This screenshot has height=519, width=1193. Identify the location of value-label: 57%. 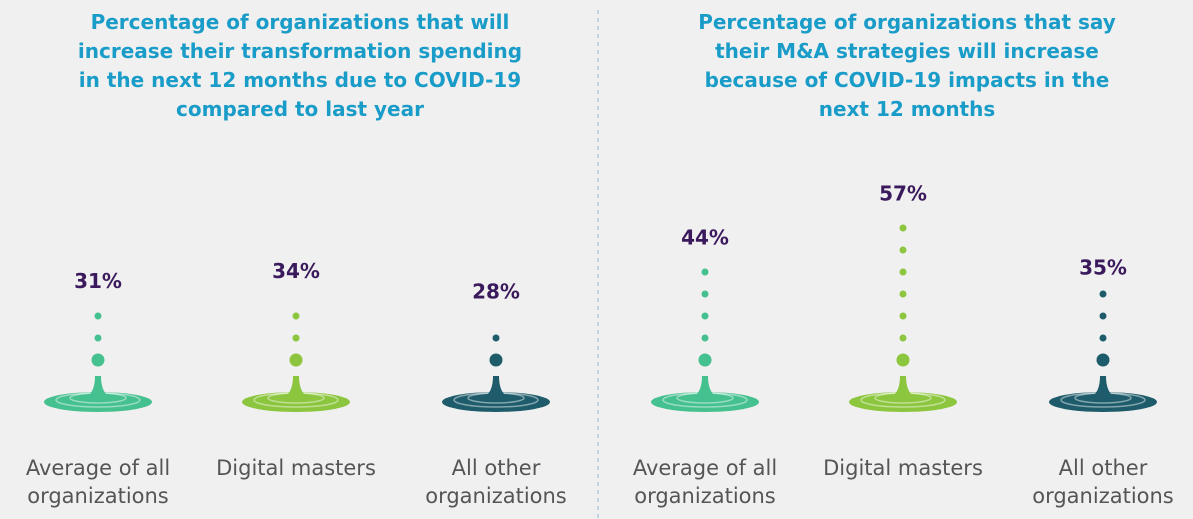
(903, 193).